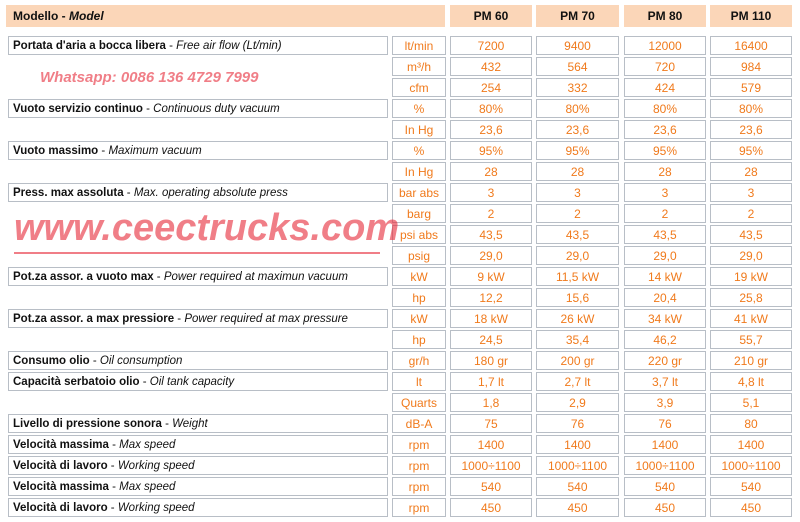  Describe the element at coordinates (751, 402) in the screenshot. I see `value-cell: 5,1` at that location.